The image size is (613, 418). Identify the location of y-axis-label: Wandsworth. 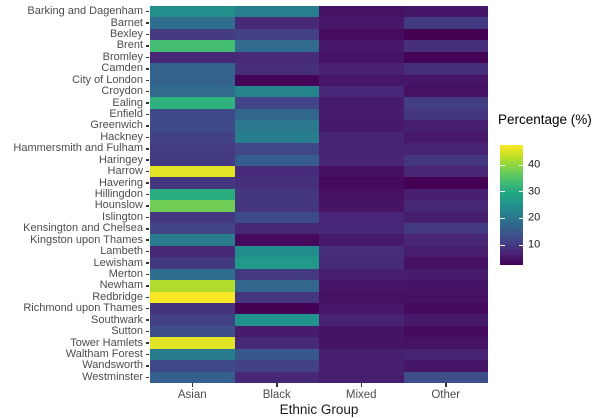
(112, 365).